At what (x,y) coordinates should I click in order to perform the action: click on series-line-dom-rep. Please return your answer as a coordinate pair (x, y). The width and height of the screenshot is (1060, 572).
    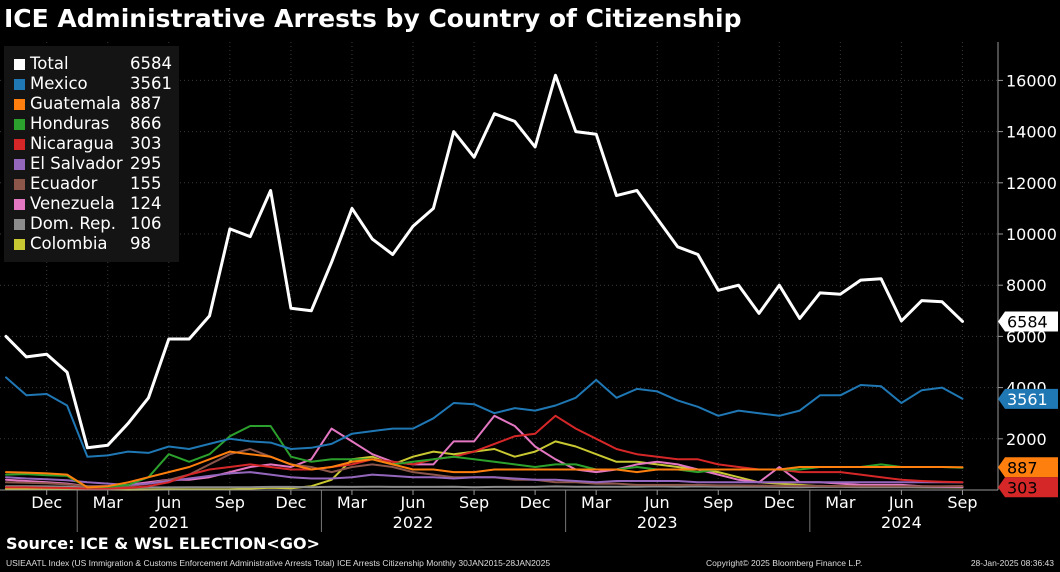
    Looking at the image, I should click on (484, 487).